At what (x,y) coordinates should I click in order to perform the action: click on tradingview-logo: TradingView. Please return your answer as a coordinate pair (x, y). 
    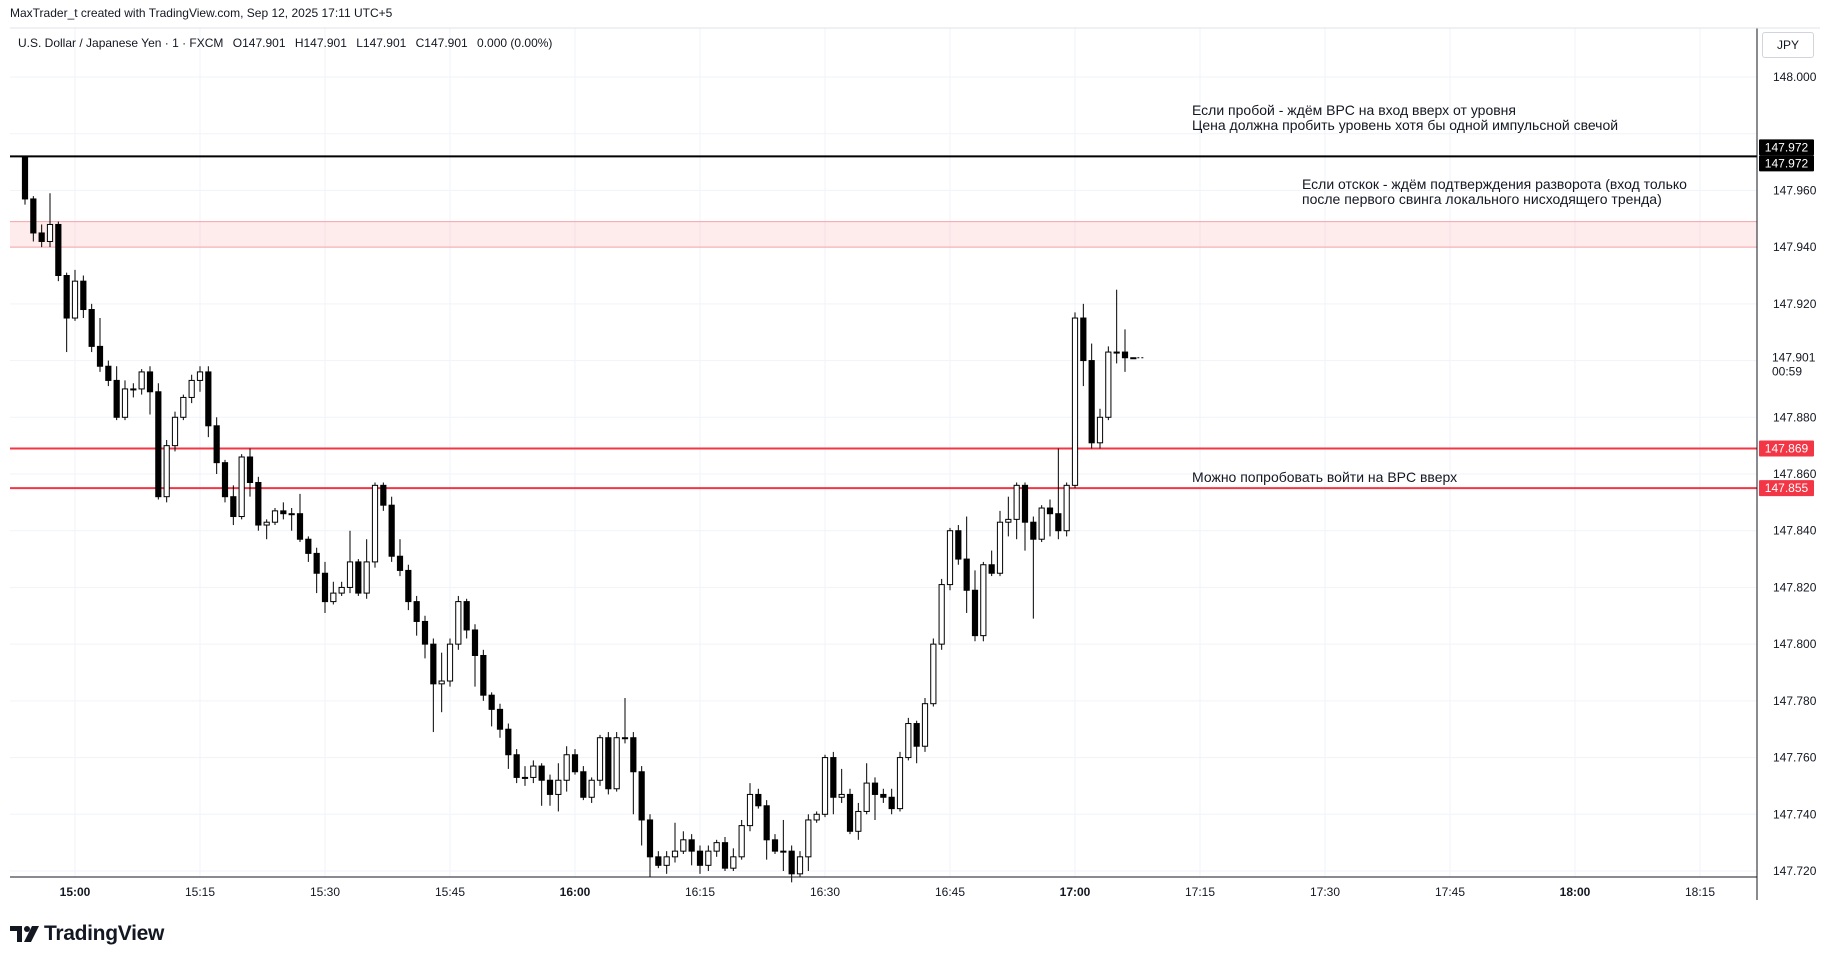
    Looking at the image, I should click on (87, 934).